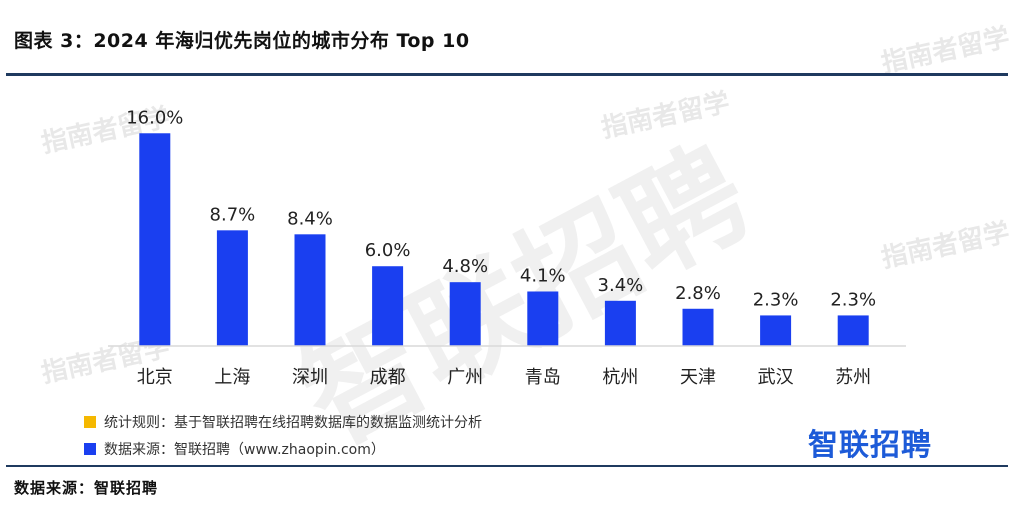  I want to click on bar-北京, so click(155, 239).